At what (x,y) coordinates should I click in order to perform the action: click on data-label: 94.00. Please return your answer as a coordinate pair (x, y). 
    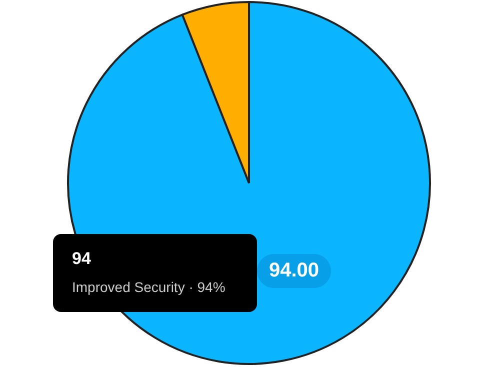
    Looking at the image, I should click on (294, 271).